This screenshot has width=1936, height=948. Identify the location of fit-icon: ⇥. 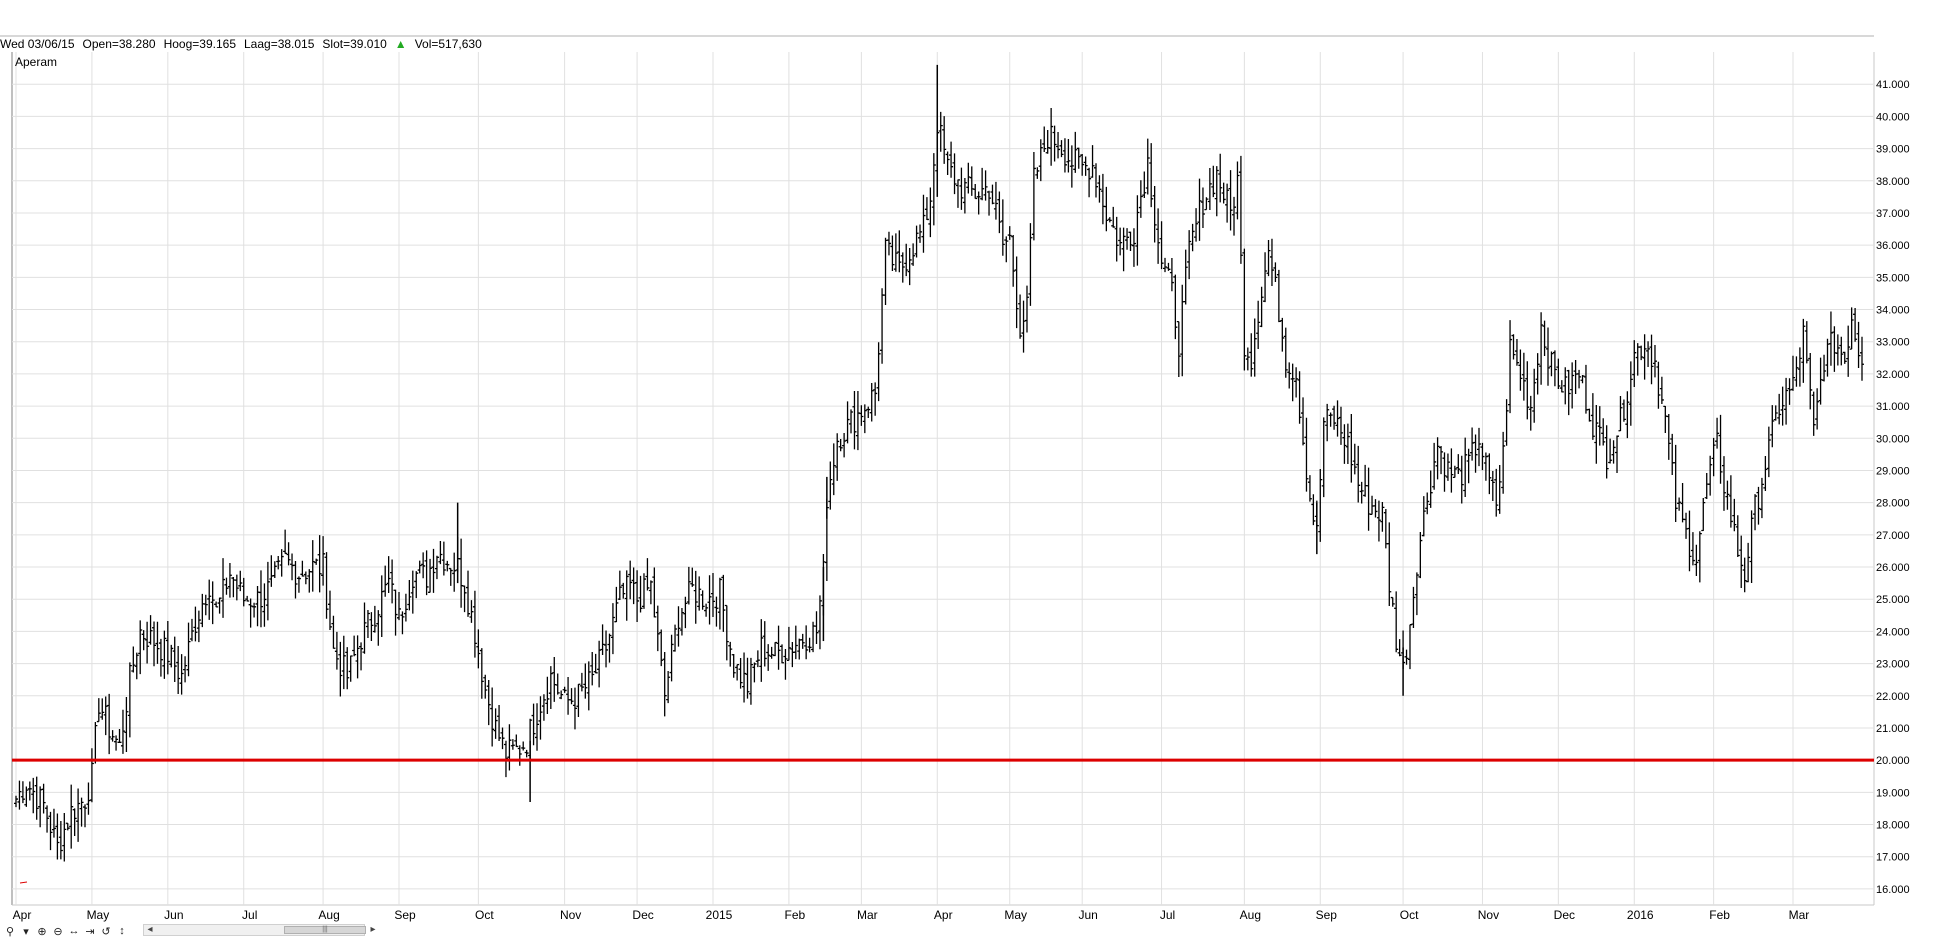
(90, 931).